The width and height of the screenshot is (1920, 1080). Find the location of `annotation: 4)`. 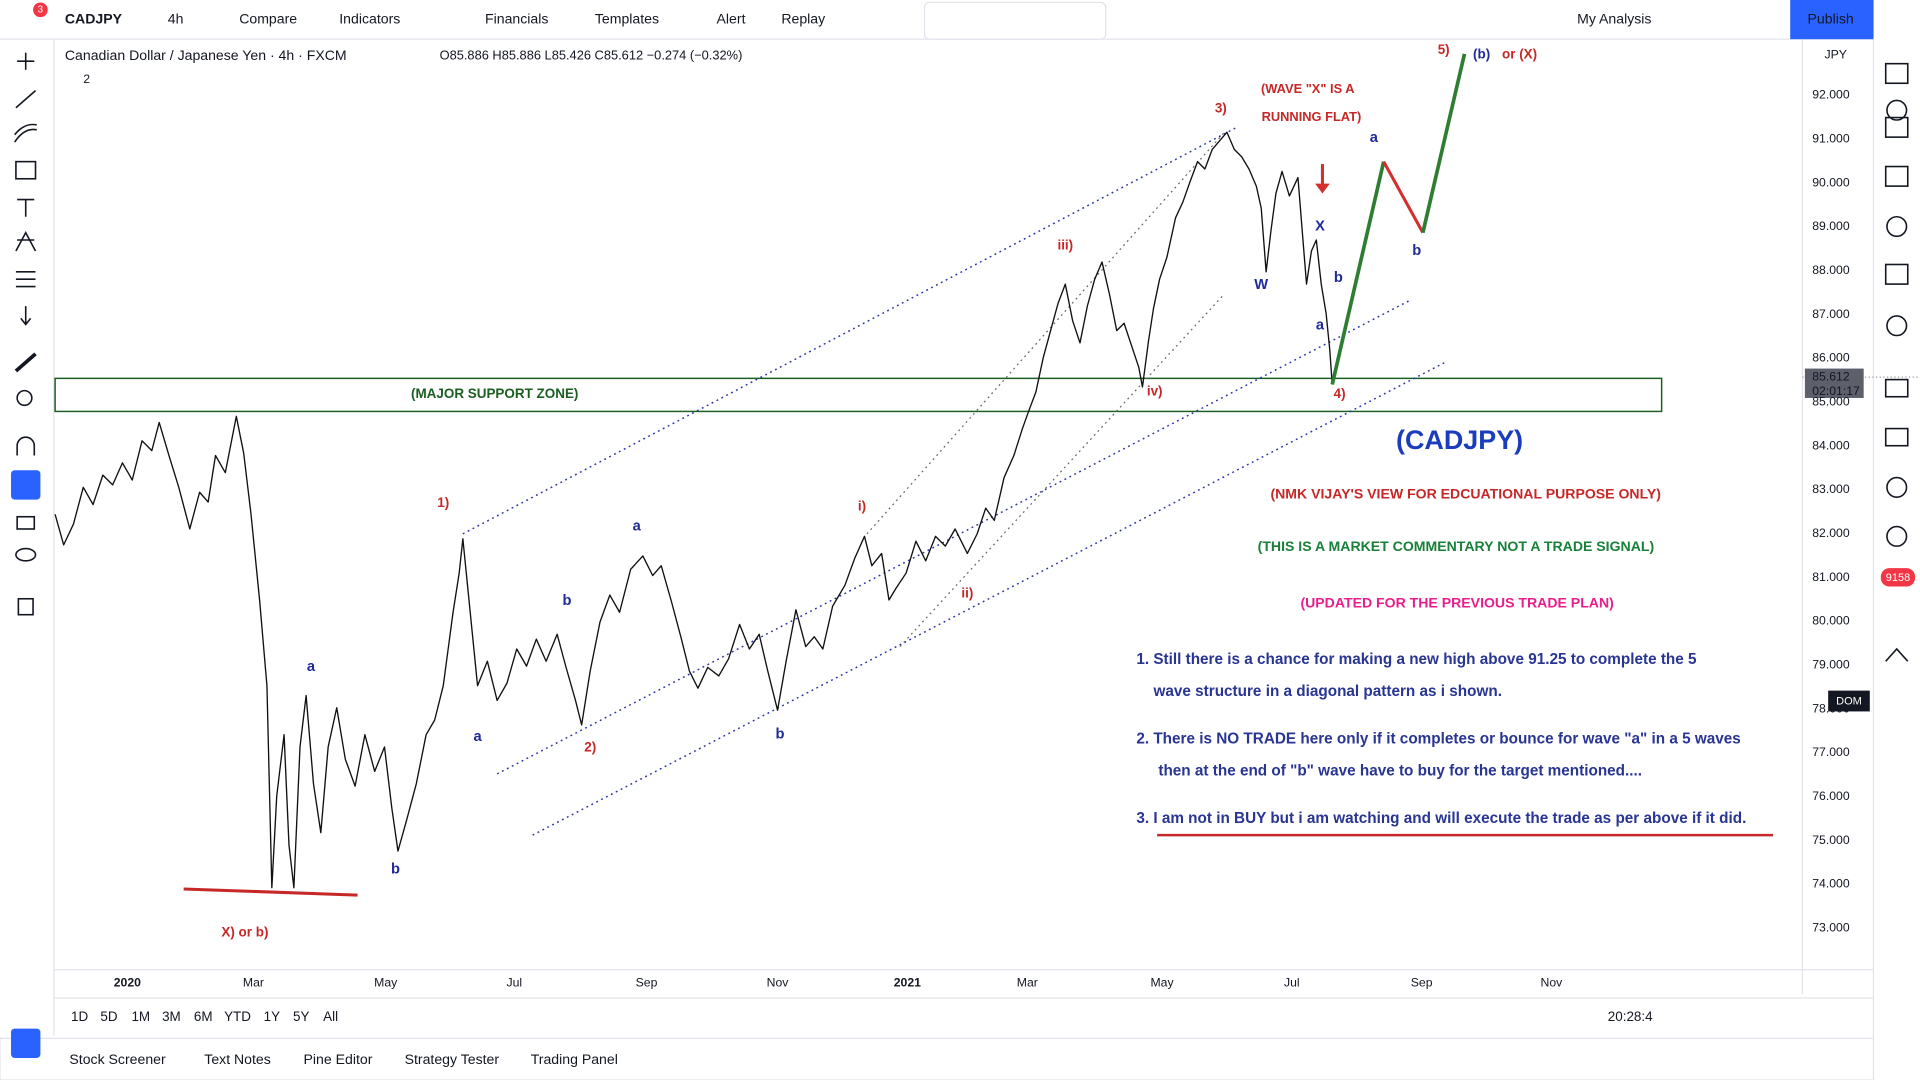

annotation: 4) is located at coordinates (1340, 393).